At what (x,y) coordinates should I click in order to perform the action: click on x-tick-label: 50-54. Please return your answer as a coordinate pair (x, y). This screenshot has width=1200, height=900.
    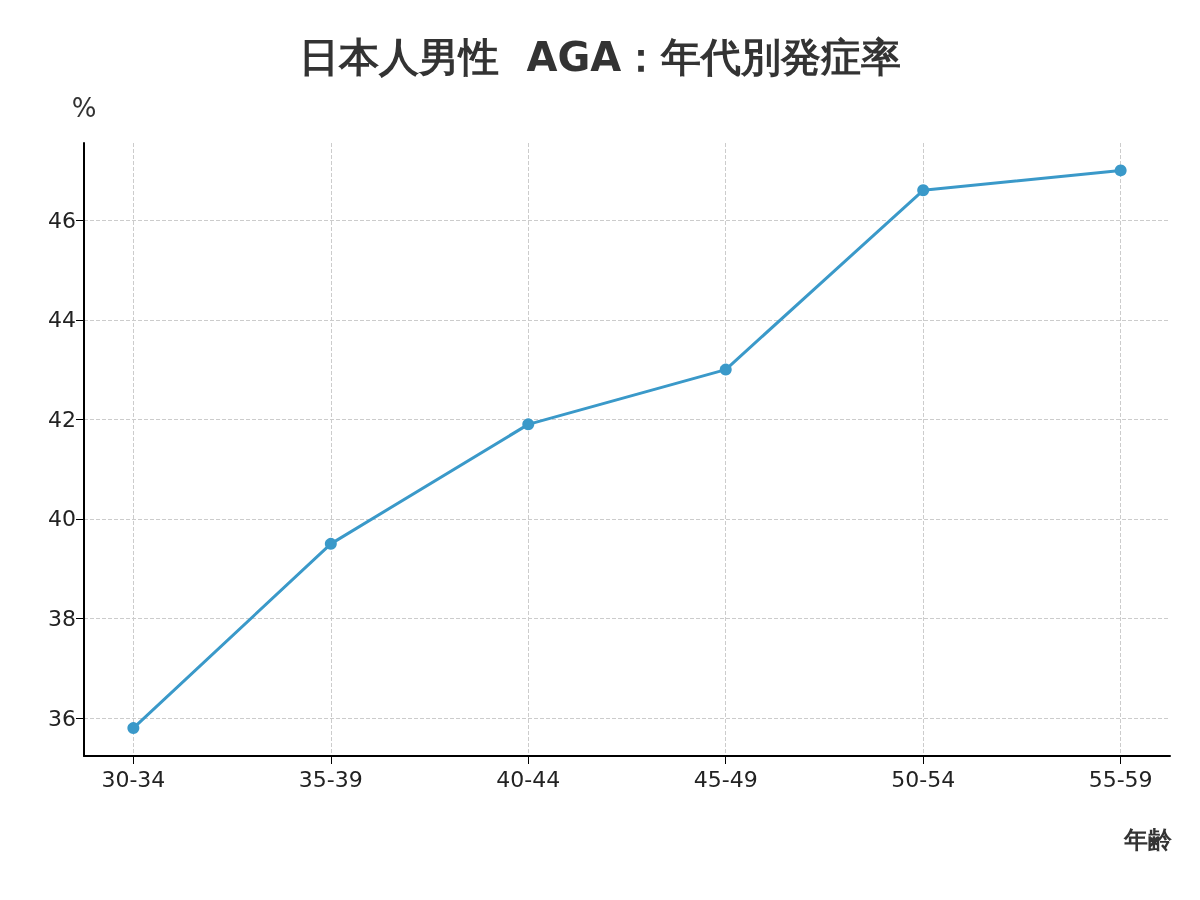
    Looking at the image, I should click on (923, 779).